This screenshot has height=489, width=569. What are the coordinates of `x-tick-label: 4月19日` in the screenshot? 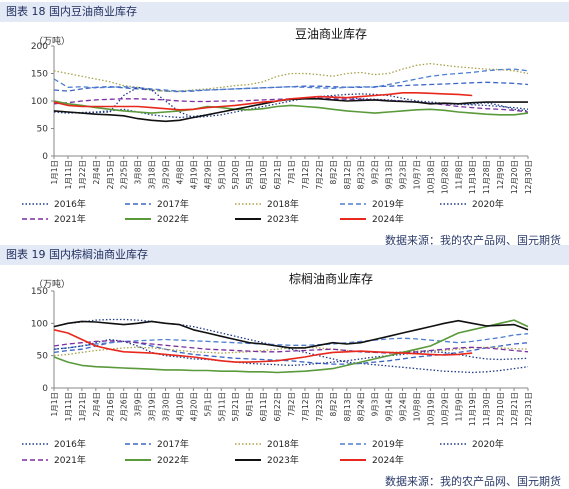 It's located at (193, 174).